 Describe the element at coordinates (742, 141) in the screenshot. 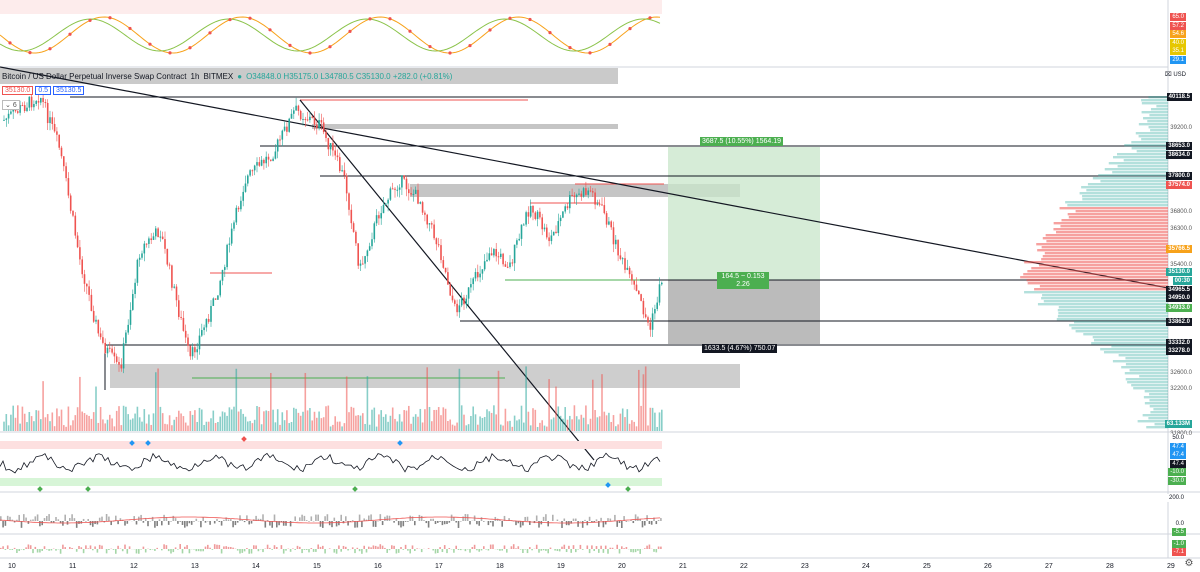

I see `target-label: 3687.5 (10.55%) 1564.19` at that location.